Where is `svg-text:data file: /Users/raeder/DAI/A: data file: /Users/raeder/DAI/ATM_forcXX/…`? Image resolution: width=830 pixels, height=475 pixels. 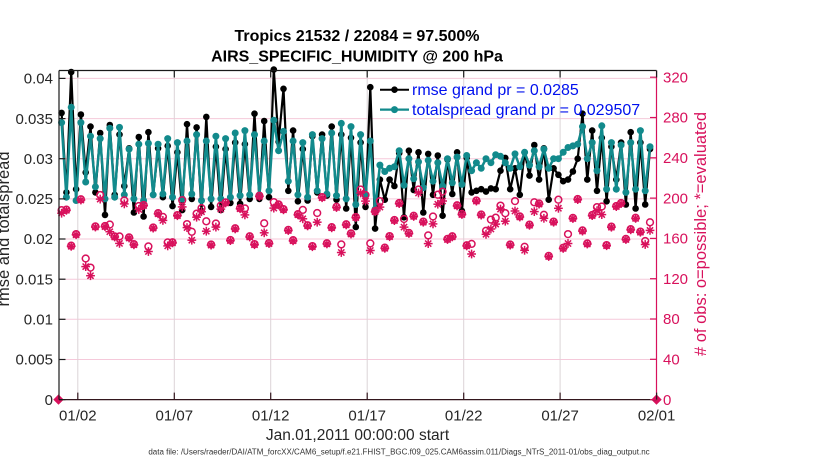 svg-text:data file: /Users/raeder/DAI/A: data file: /Users/raeder/DAI/ATM_forcXX/… is located at coordinates (398, 452).